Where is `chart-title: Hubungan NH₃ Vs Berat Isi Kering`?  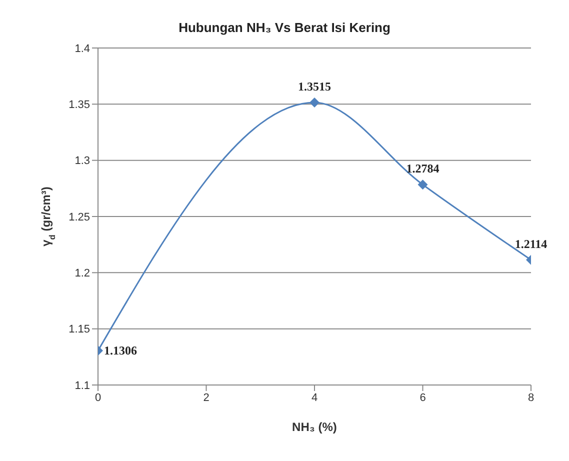 chart-title: Hubungan NH₃ Vs Berat Isi Kering is located at coordinates (285, 28).